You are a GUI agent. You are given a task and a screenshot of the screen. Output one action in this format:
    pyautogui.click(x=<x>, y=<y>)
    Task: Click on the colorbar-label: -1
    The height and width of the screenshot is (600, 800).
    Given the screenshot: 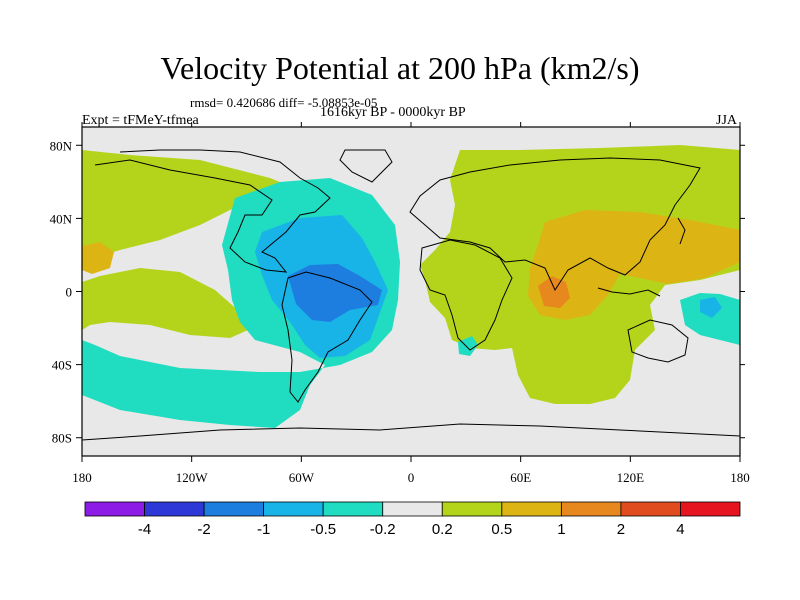 What is the action you would take?
    pyautogui.click(x=263, y=529)
    